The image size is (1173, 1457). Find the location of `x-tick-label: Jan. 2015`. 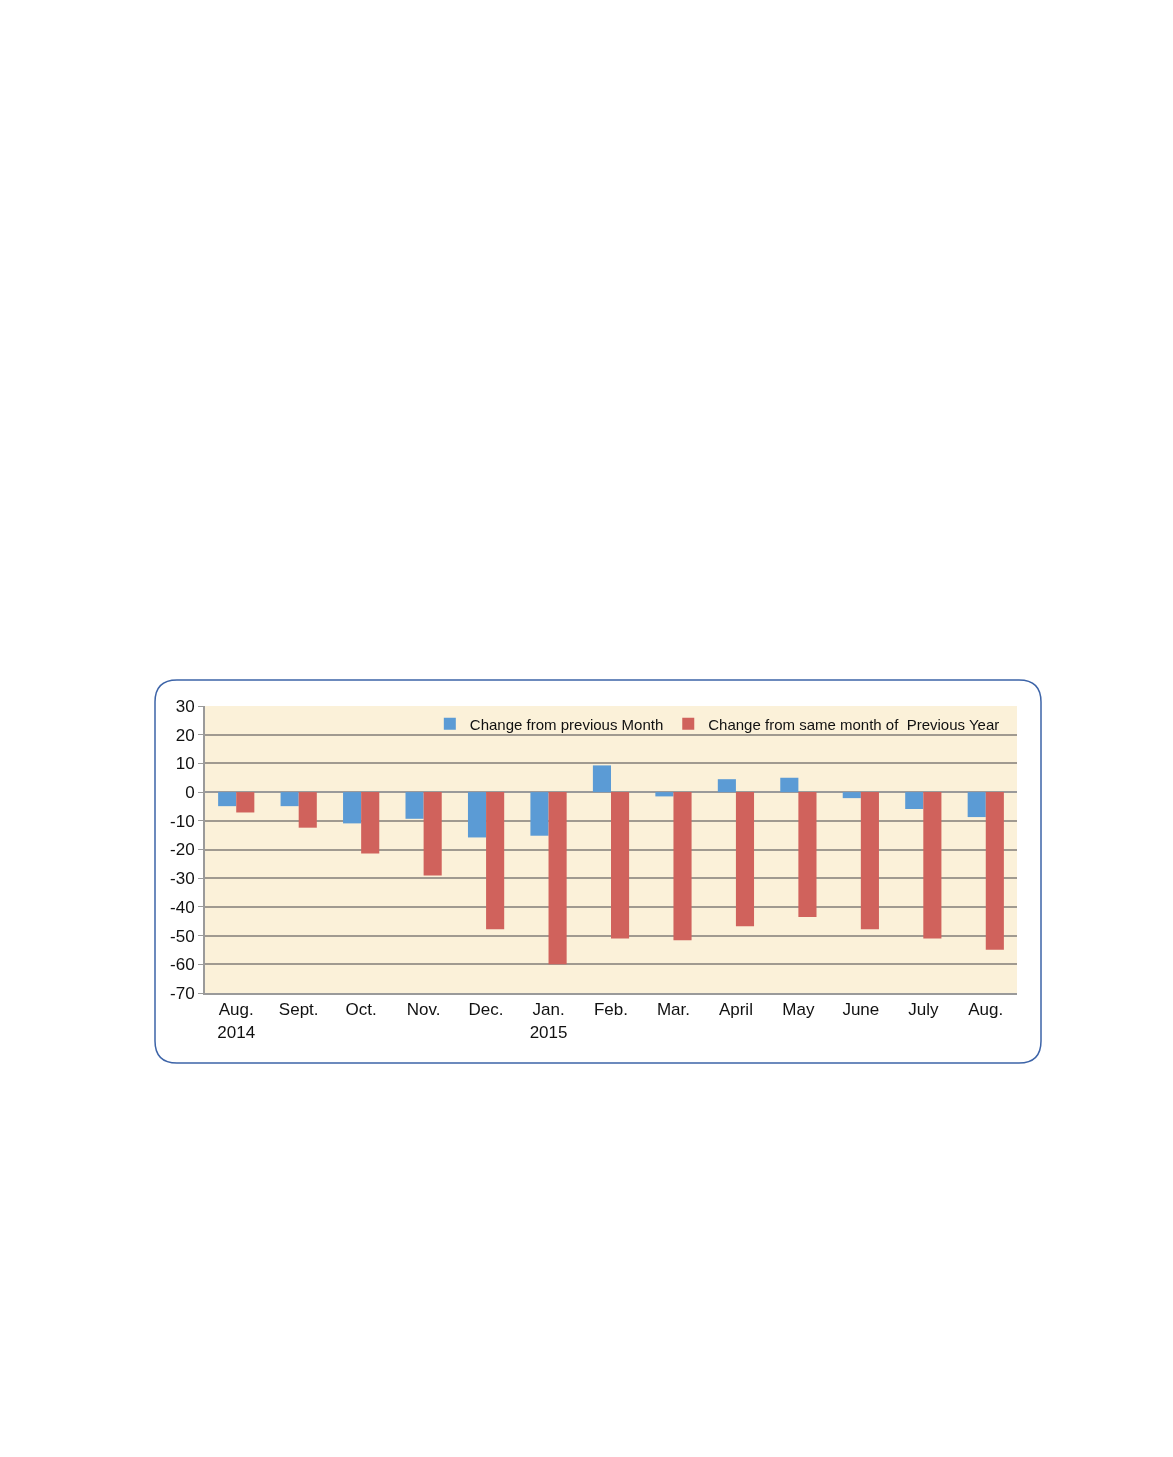

x-tick-label: Jan. 2015 is located at coordinates (548, 1021).